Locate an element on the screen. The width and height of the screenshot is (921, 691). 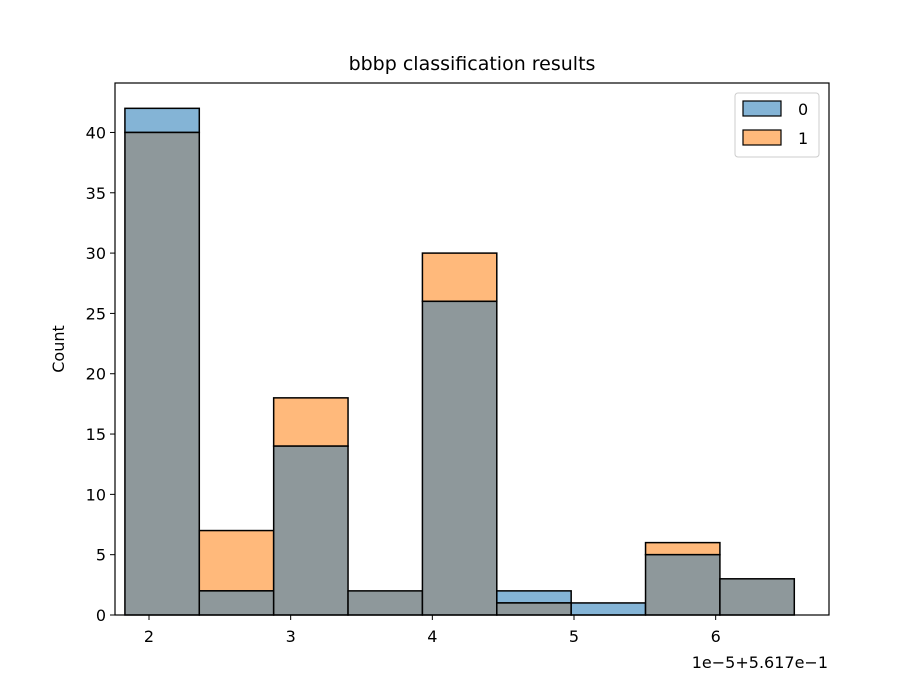
legend-label-1: 1 is located at coordinates (803, 138).